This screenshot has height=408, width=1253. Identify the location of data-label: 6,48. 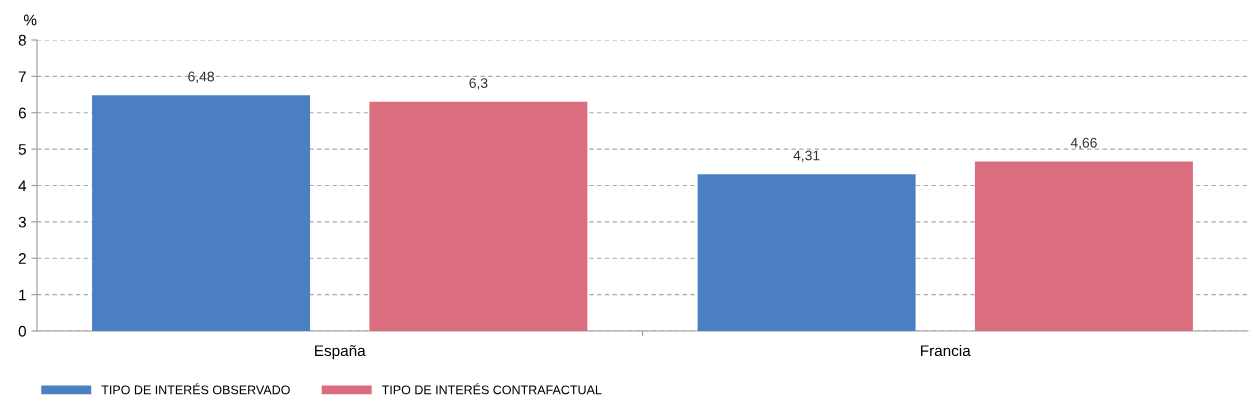
(201, 77).